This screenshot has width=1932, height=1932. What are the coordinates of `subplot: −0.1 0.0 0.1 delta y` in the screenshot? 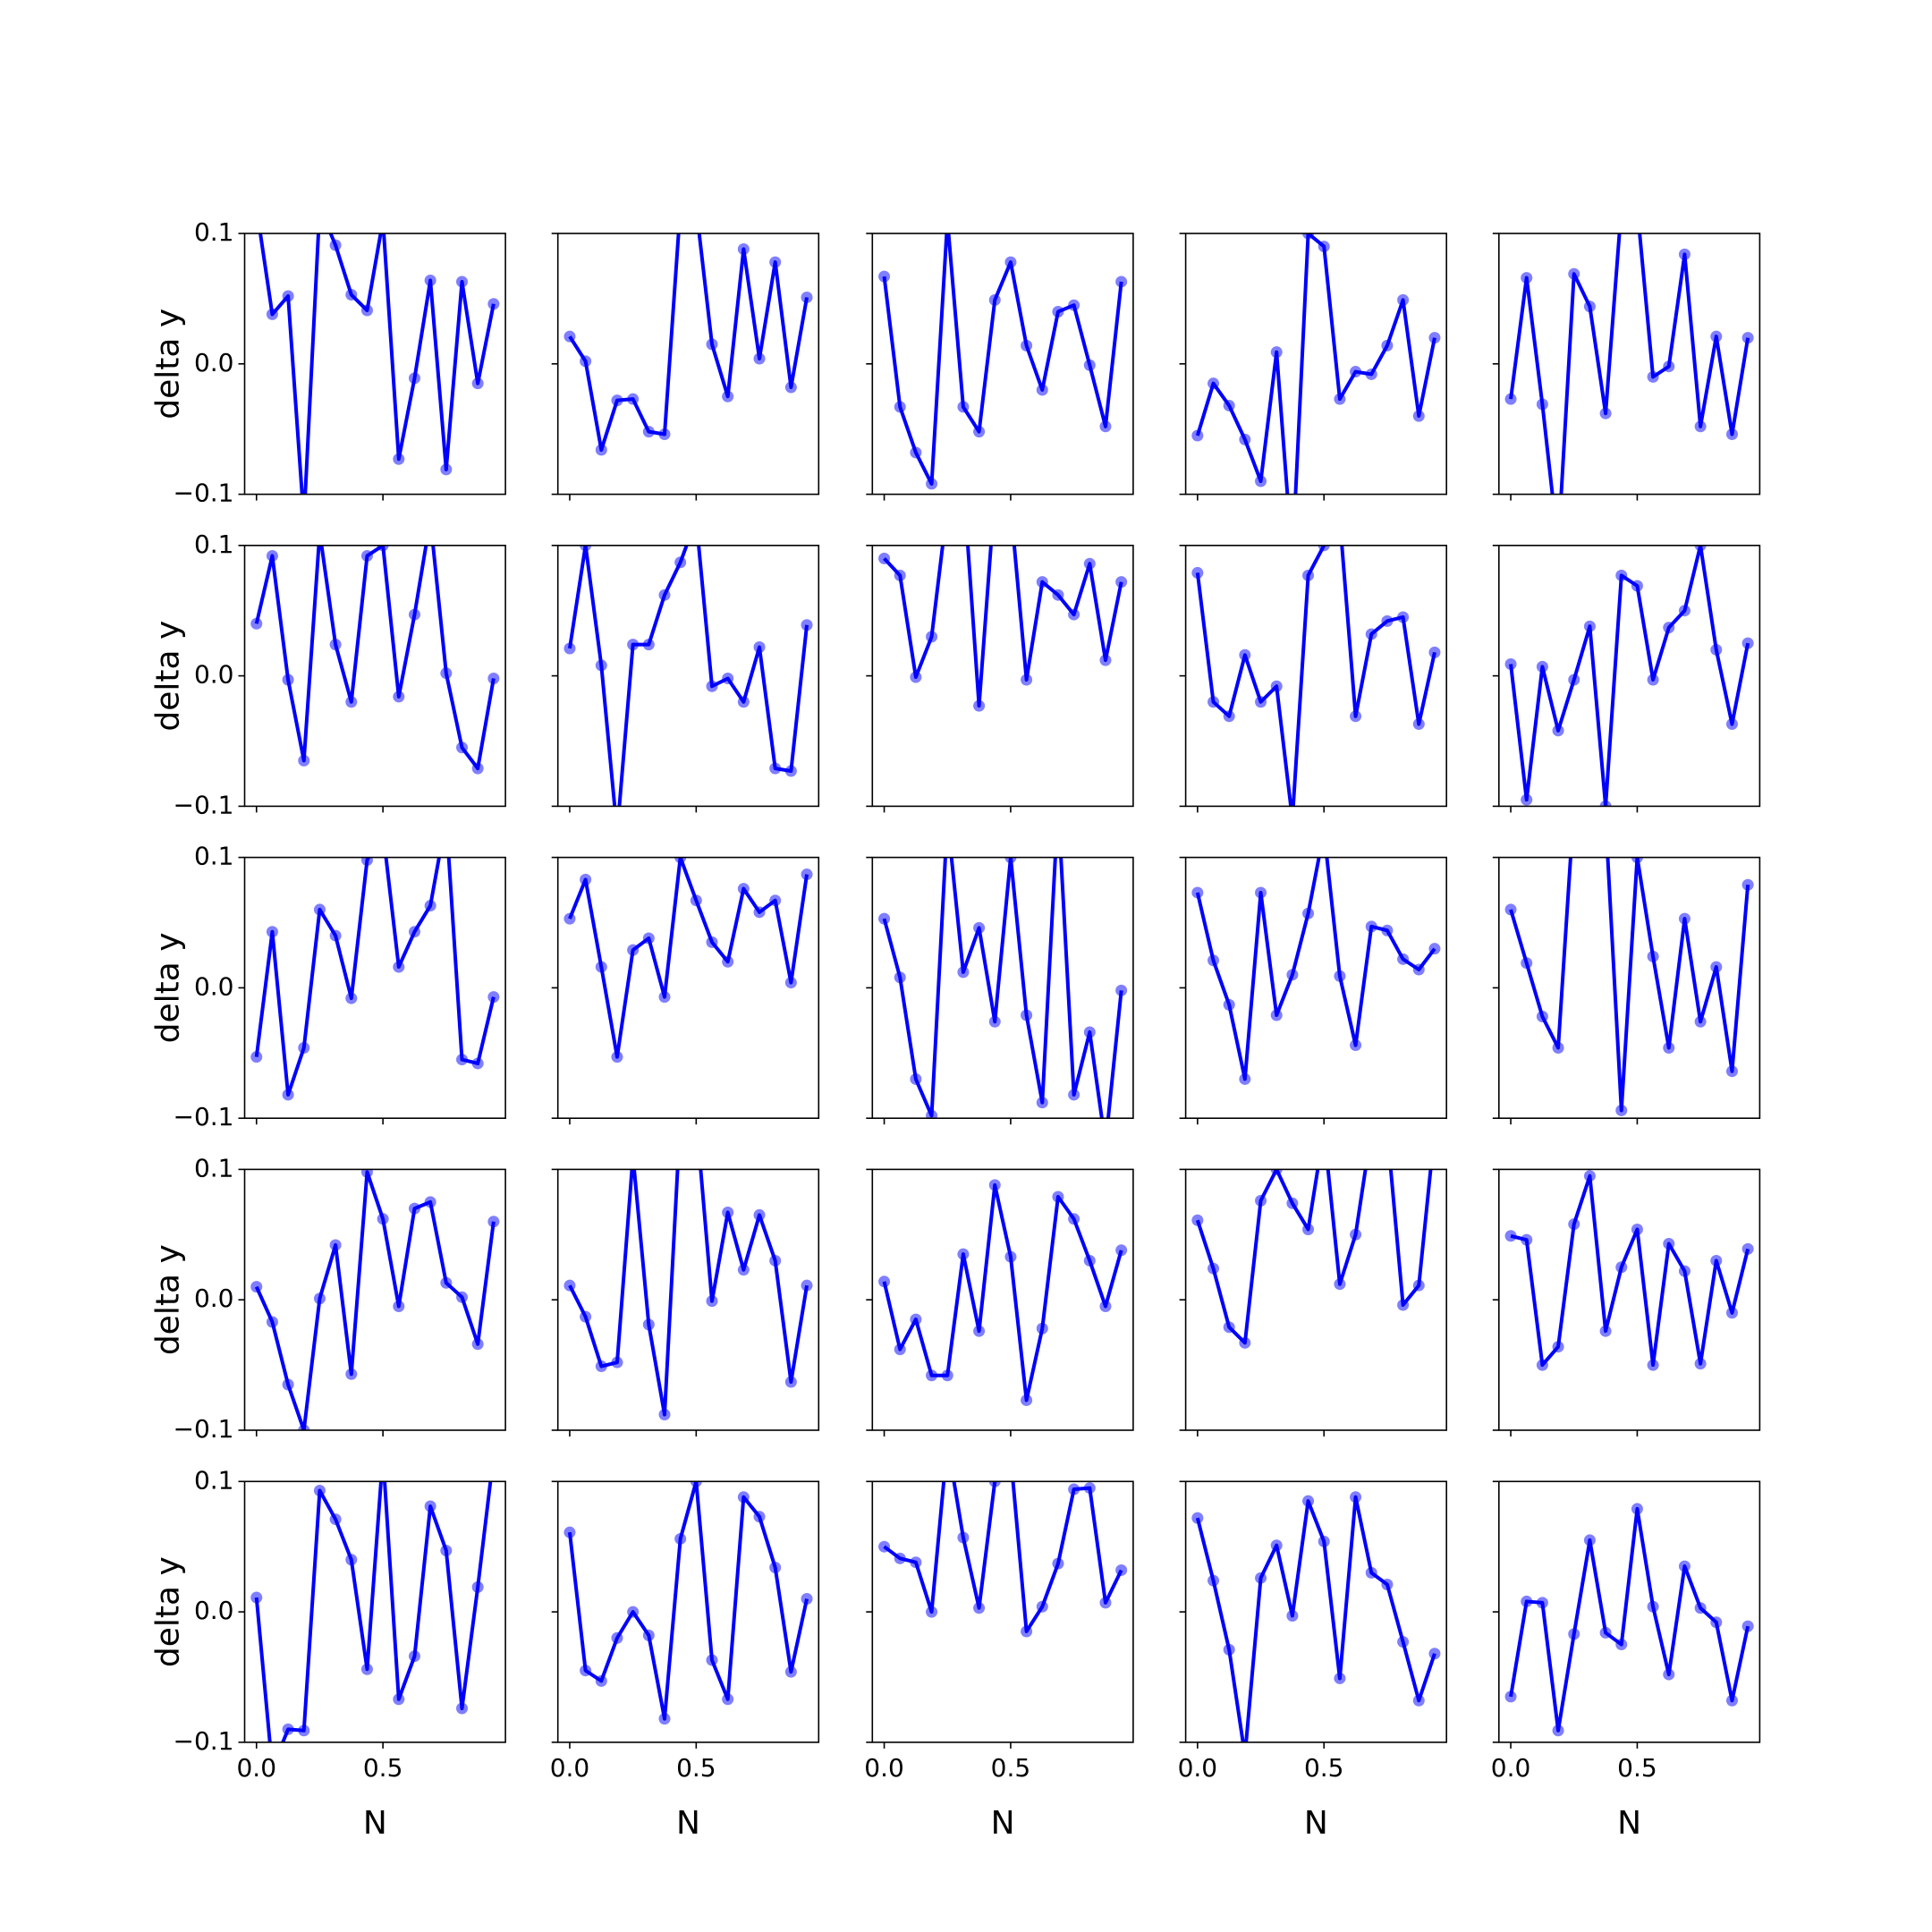 It's located at (328, 673).